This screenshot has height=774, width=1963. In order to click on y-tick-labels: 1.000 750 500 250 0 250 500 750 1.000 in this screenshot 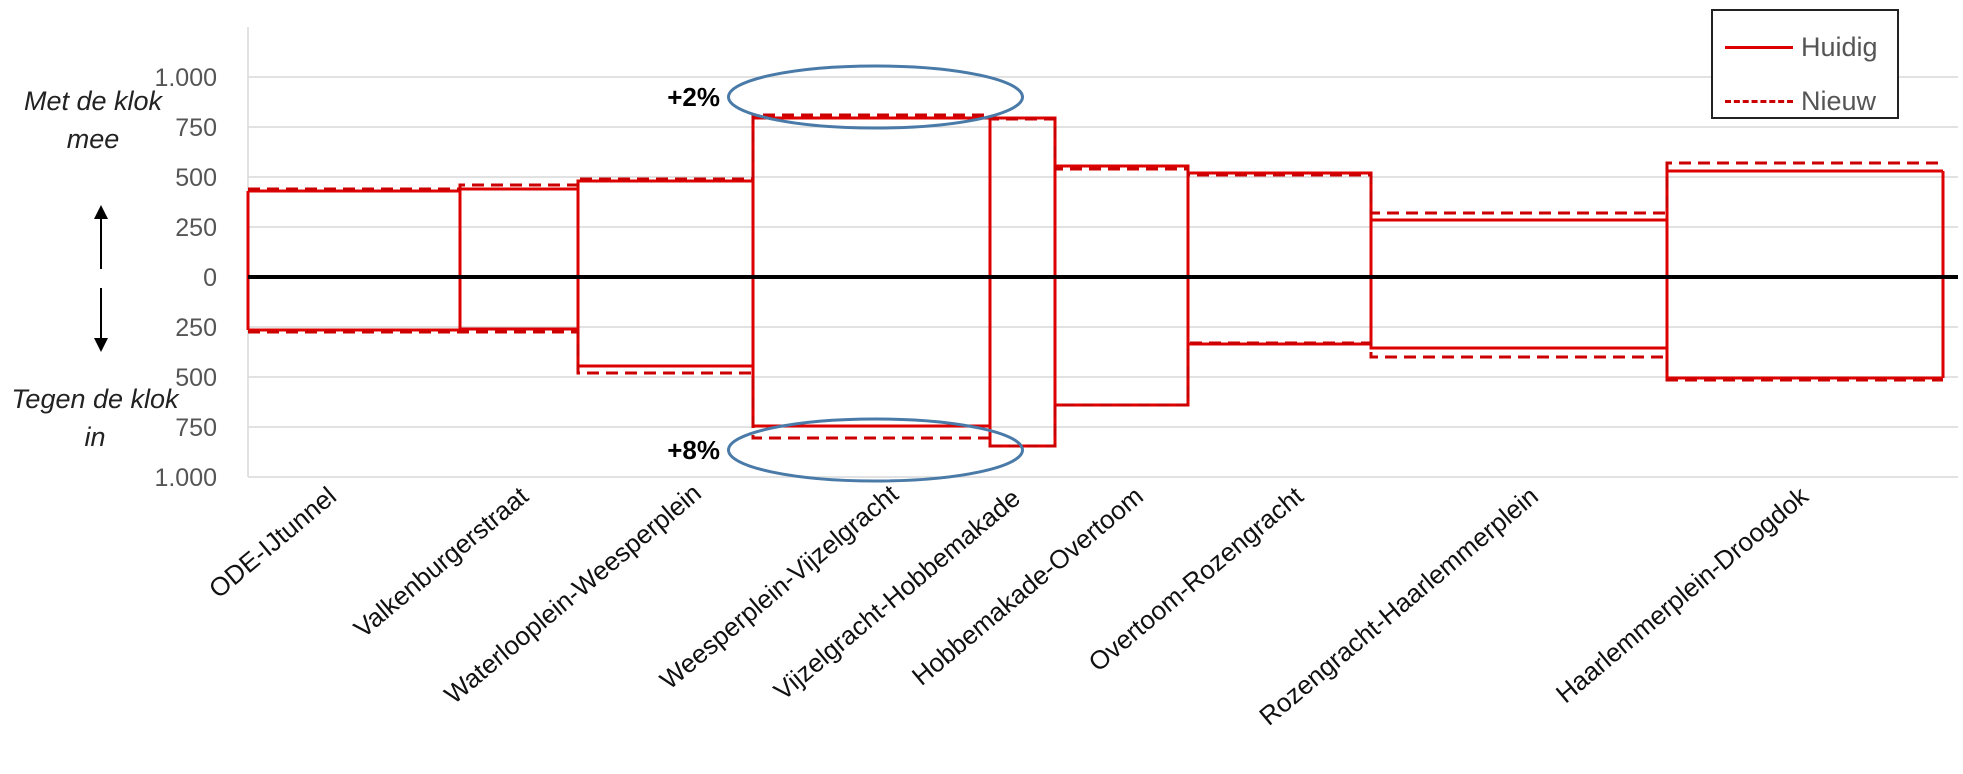, I will do `click(185, 278)`.